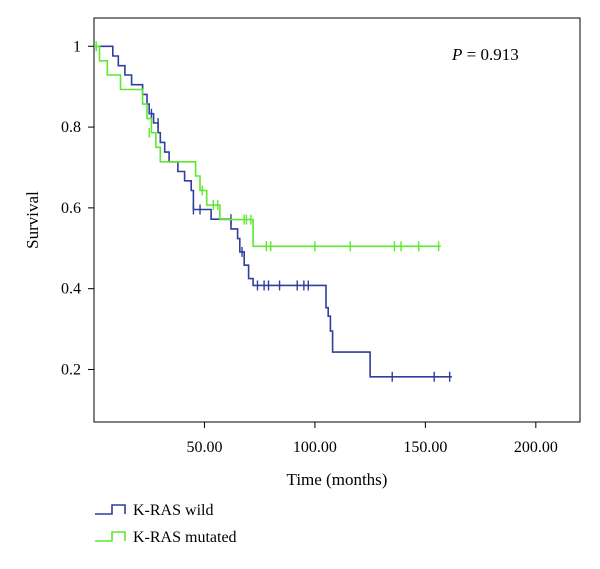 The width and height of the screenshot is (600, 569). What do you see at coordinates (71, 369) in the screenshot?
I see `y-tick-label: 0.2` at bounding box center [71, 369].